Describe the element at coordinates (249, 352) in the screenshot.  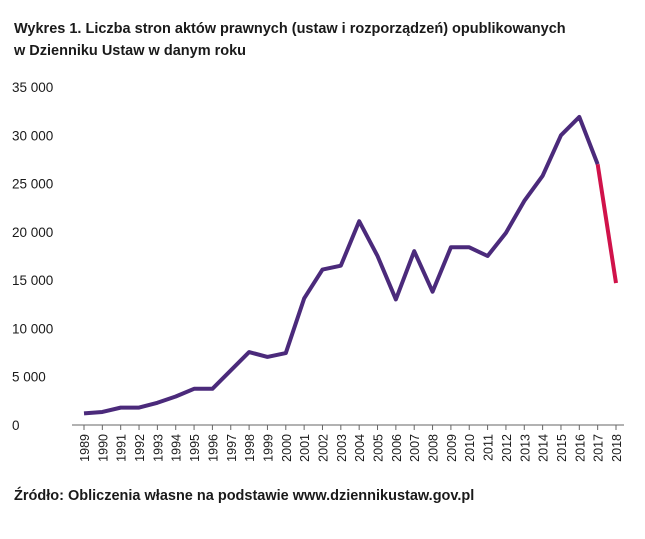
I see `data-point-1998` at that location.